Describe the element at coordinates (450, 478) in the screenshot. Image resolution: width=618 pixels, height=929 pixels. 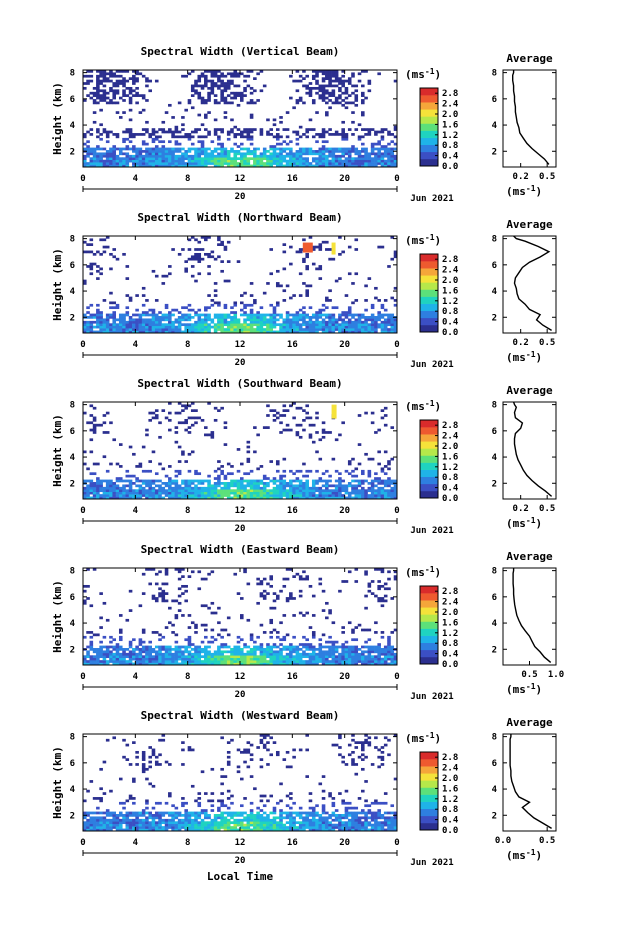
I see `colorbar-tick-label: 0.8` at that location.